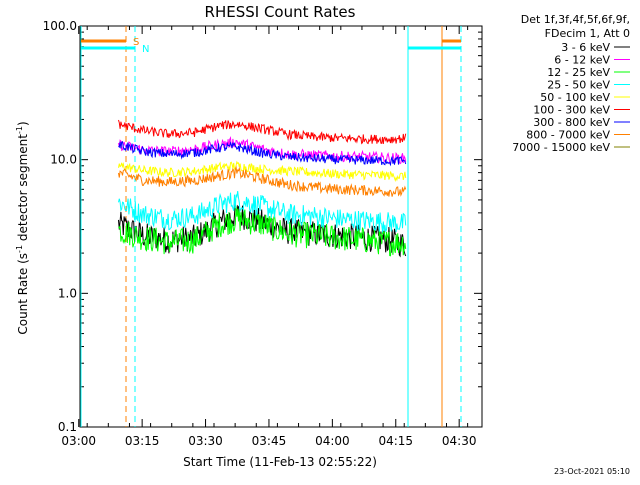 The height and width of the screenshot is (485, 640). What do you see at coordinates (63, 160) in the screenshot?
I see `y-tick-label: 10.0` at bounding box center [63, 160].